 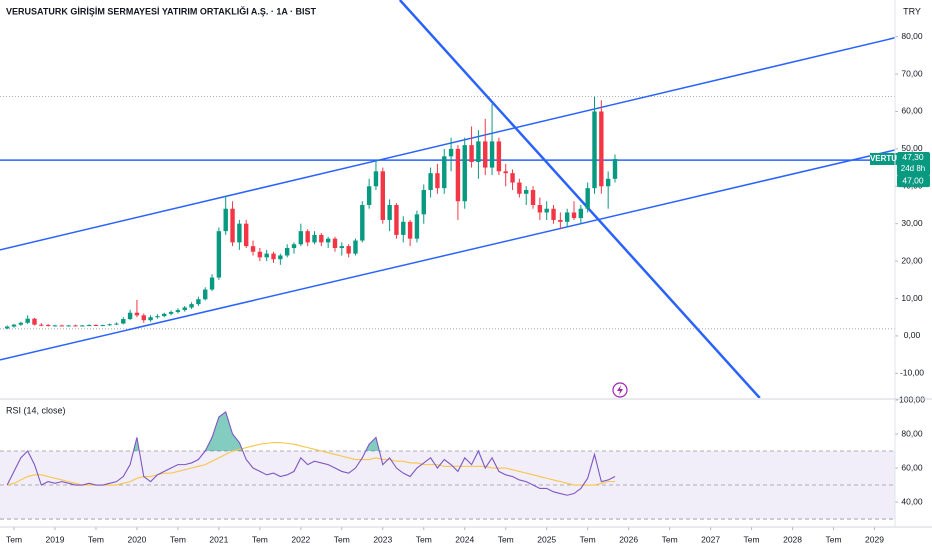 What do you see at coordinates (913, 157) in the screenshot?
I see `last-price-label: 47,30` at bounding box center [913, 157].